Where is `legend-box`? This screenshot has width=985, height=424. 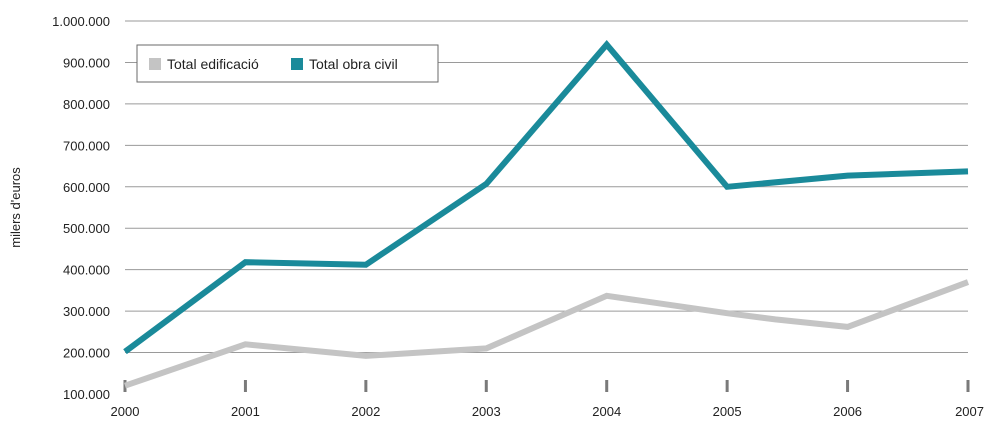
legend-box is located at coordinates (287, 63).